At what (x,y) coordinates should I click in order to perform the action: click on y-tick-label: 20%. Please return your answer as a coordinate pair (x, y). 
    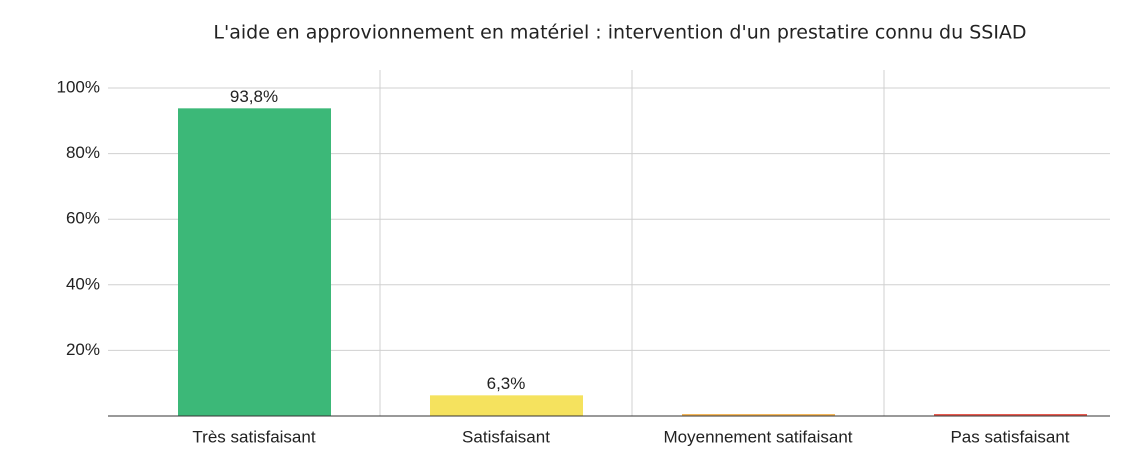
    Looking at the image, I should click on (83, 349).